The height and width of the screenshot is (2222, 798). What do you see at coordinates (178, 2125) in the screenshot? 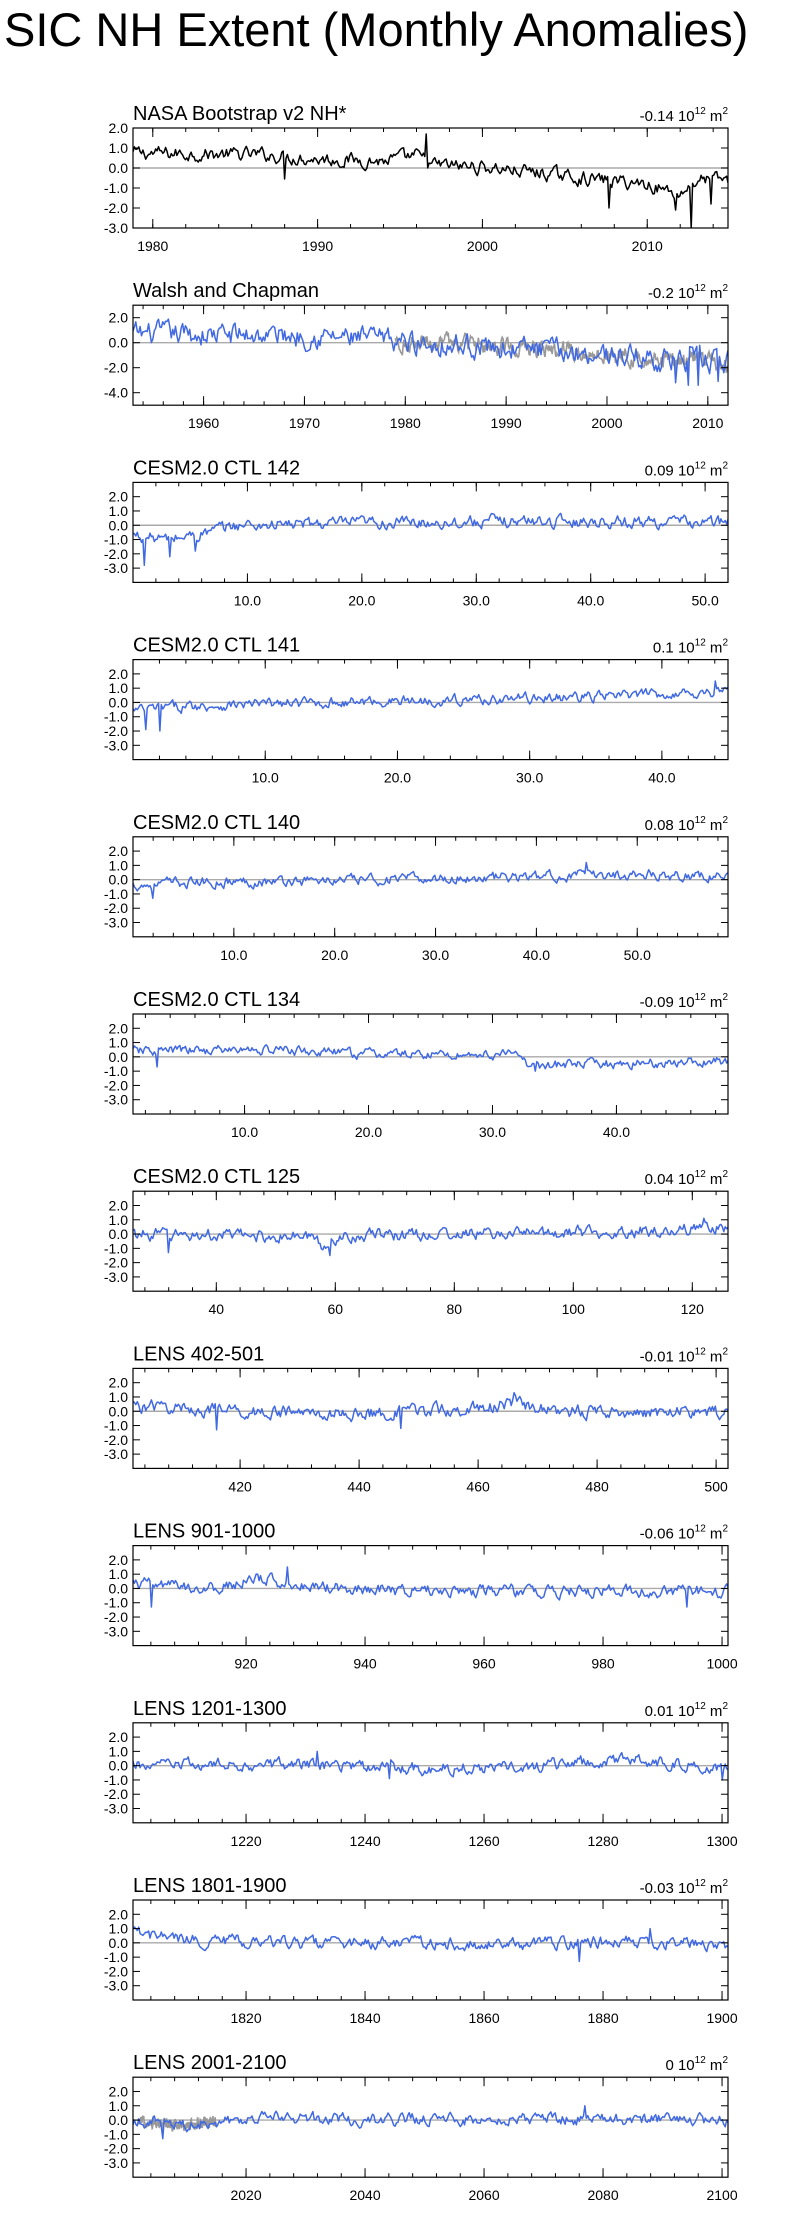
I see `overlay-series-line` at bounding box center [178, 2125].